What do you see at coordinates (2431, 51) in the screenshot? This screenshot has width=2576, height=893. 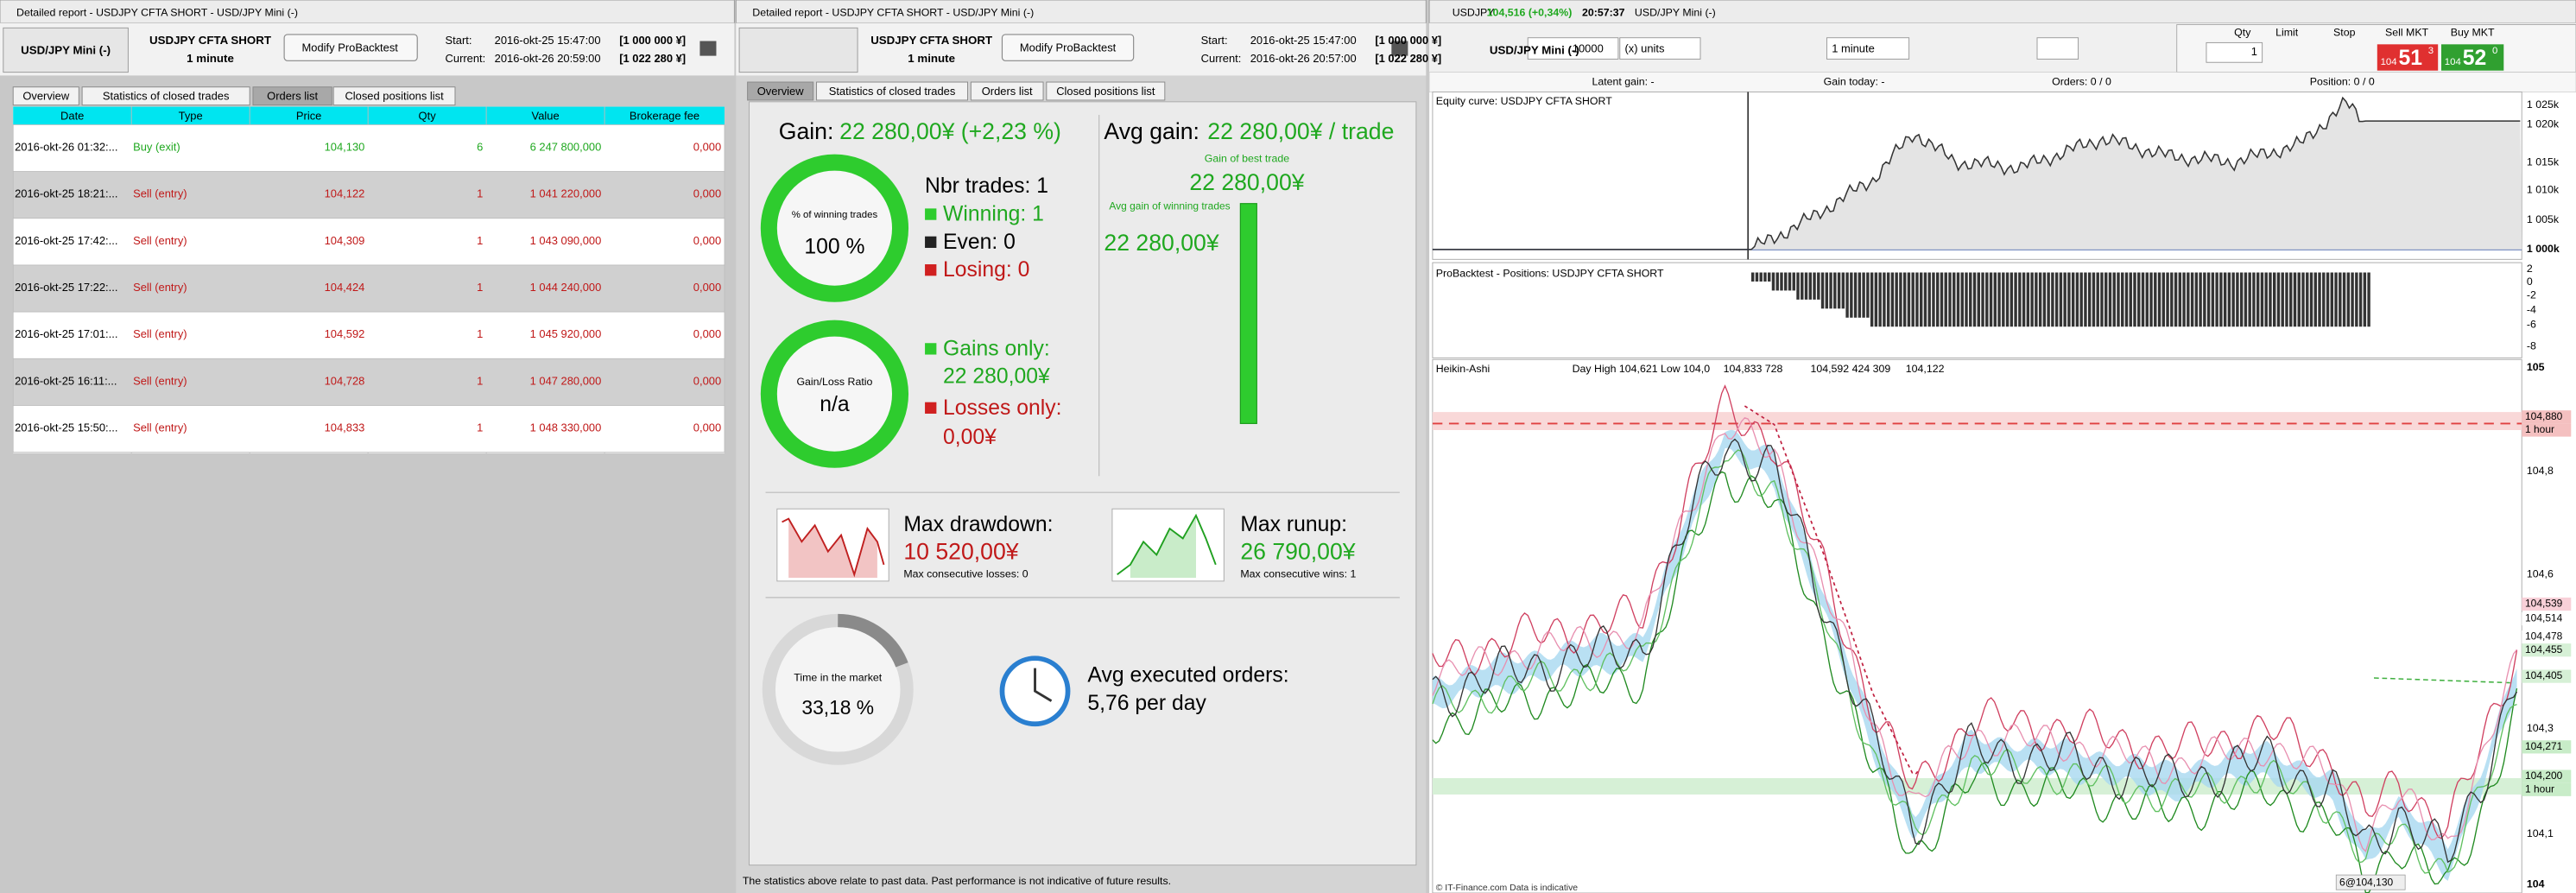 I see `sell-price: 3` at bounding box center [2431, 51].